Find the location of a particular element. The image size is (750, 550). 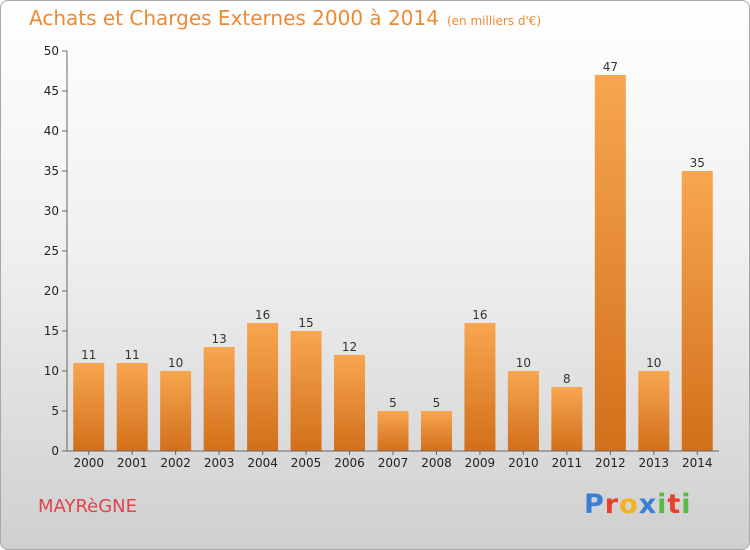

chart-title-text: Achats et Charges Externes 2000 à 2014 is located at coordinates (234, 18).